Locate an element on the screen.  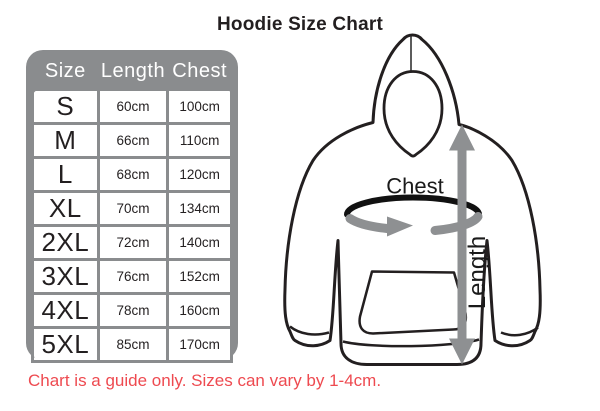
length-cell: 70cm is located at coordinates (133, 208).